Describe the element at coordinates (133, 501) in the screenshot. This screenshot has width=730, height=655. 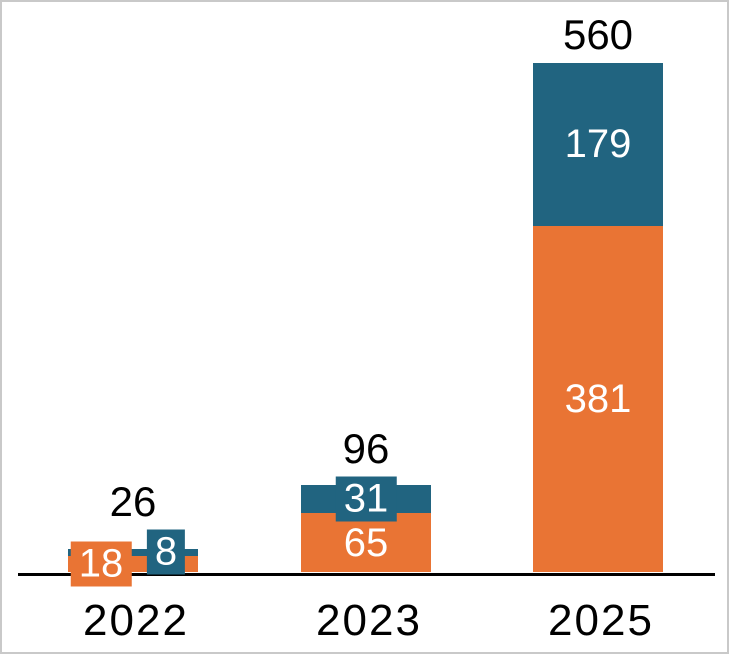
I see `total-label: 26` at that location.